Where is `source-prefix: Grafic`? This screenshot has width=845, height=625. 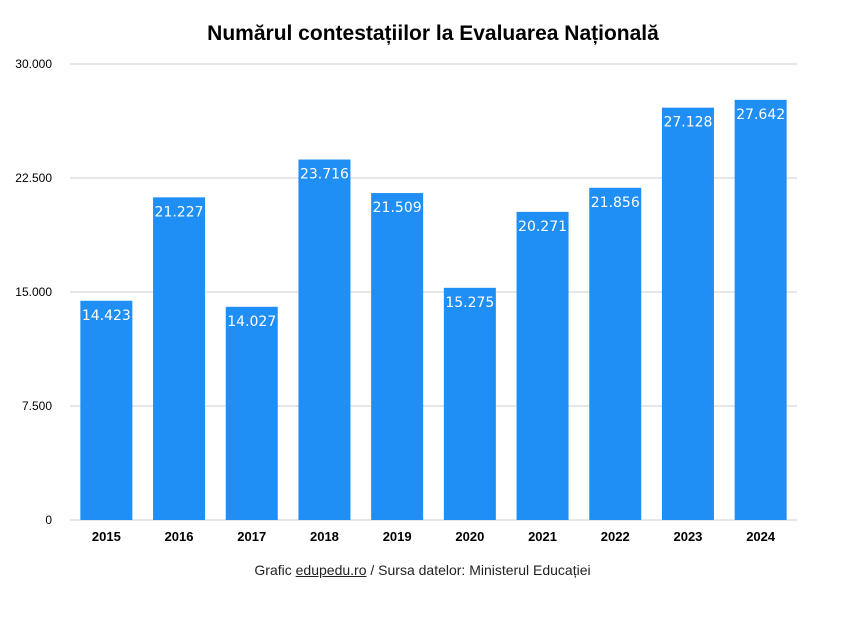
source-prefix: Grafic is located at coordinates (275, 570).